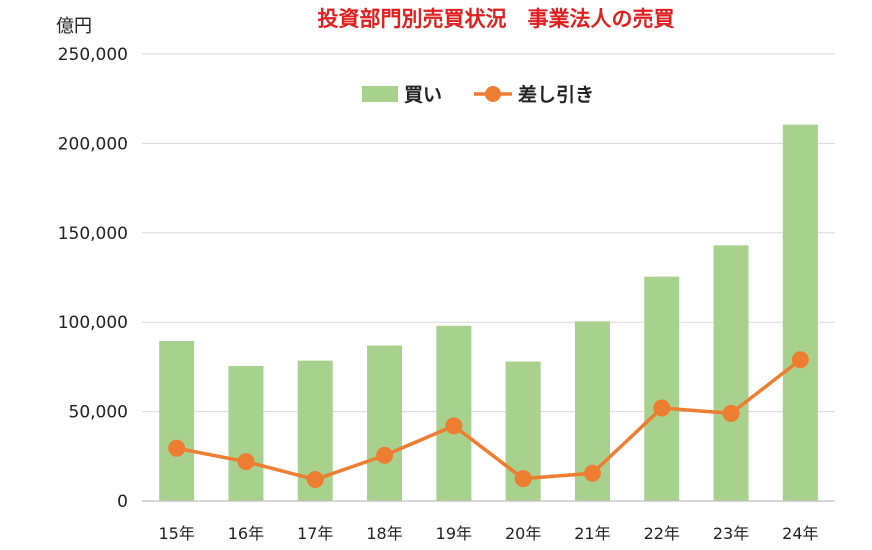  I want to click on legend: 買い 差し引き, so click(478, 94).